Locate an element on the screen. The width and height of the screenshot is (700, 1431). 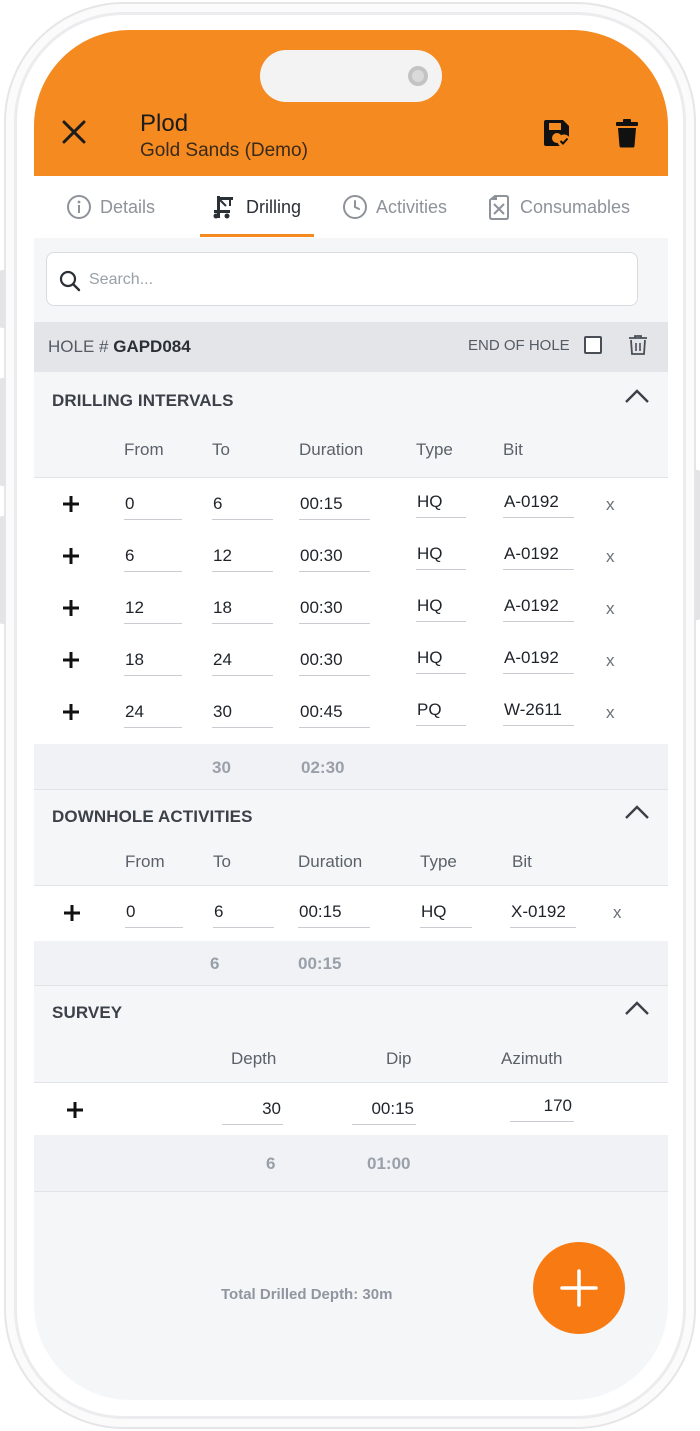
to-field: 12 is located at coordinates (242, 555).